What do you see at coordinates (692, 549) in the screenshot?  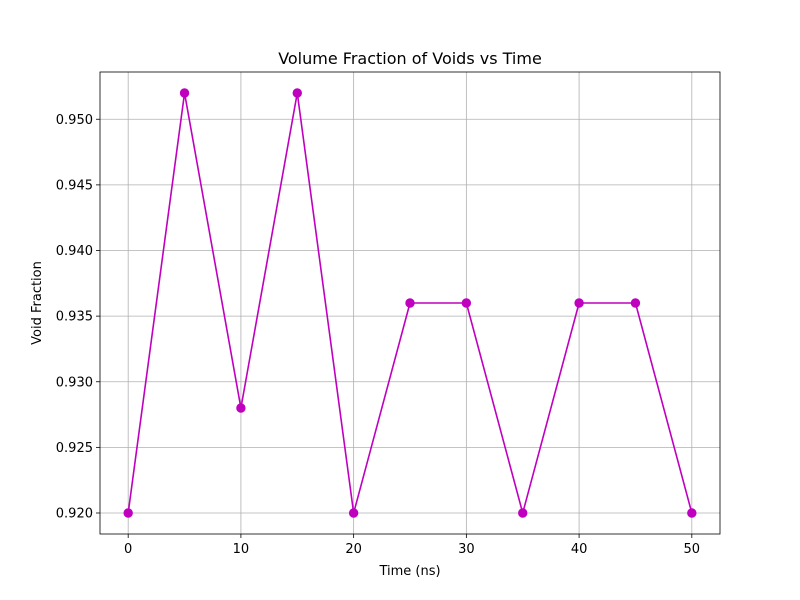 I see `x-tick-label: 50` at bounding box center [692, 549].